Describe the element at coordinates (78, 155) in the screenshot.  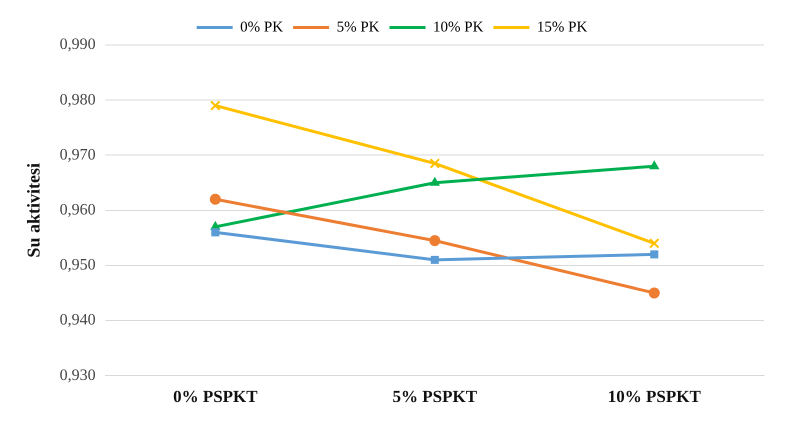
I see `y-tick-label: 0,970` at that location.